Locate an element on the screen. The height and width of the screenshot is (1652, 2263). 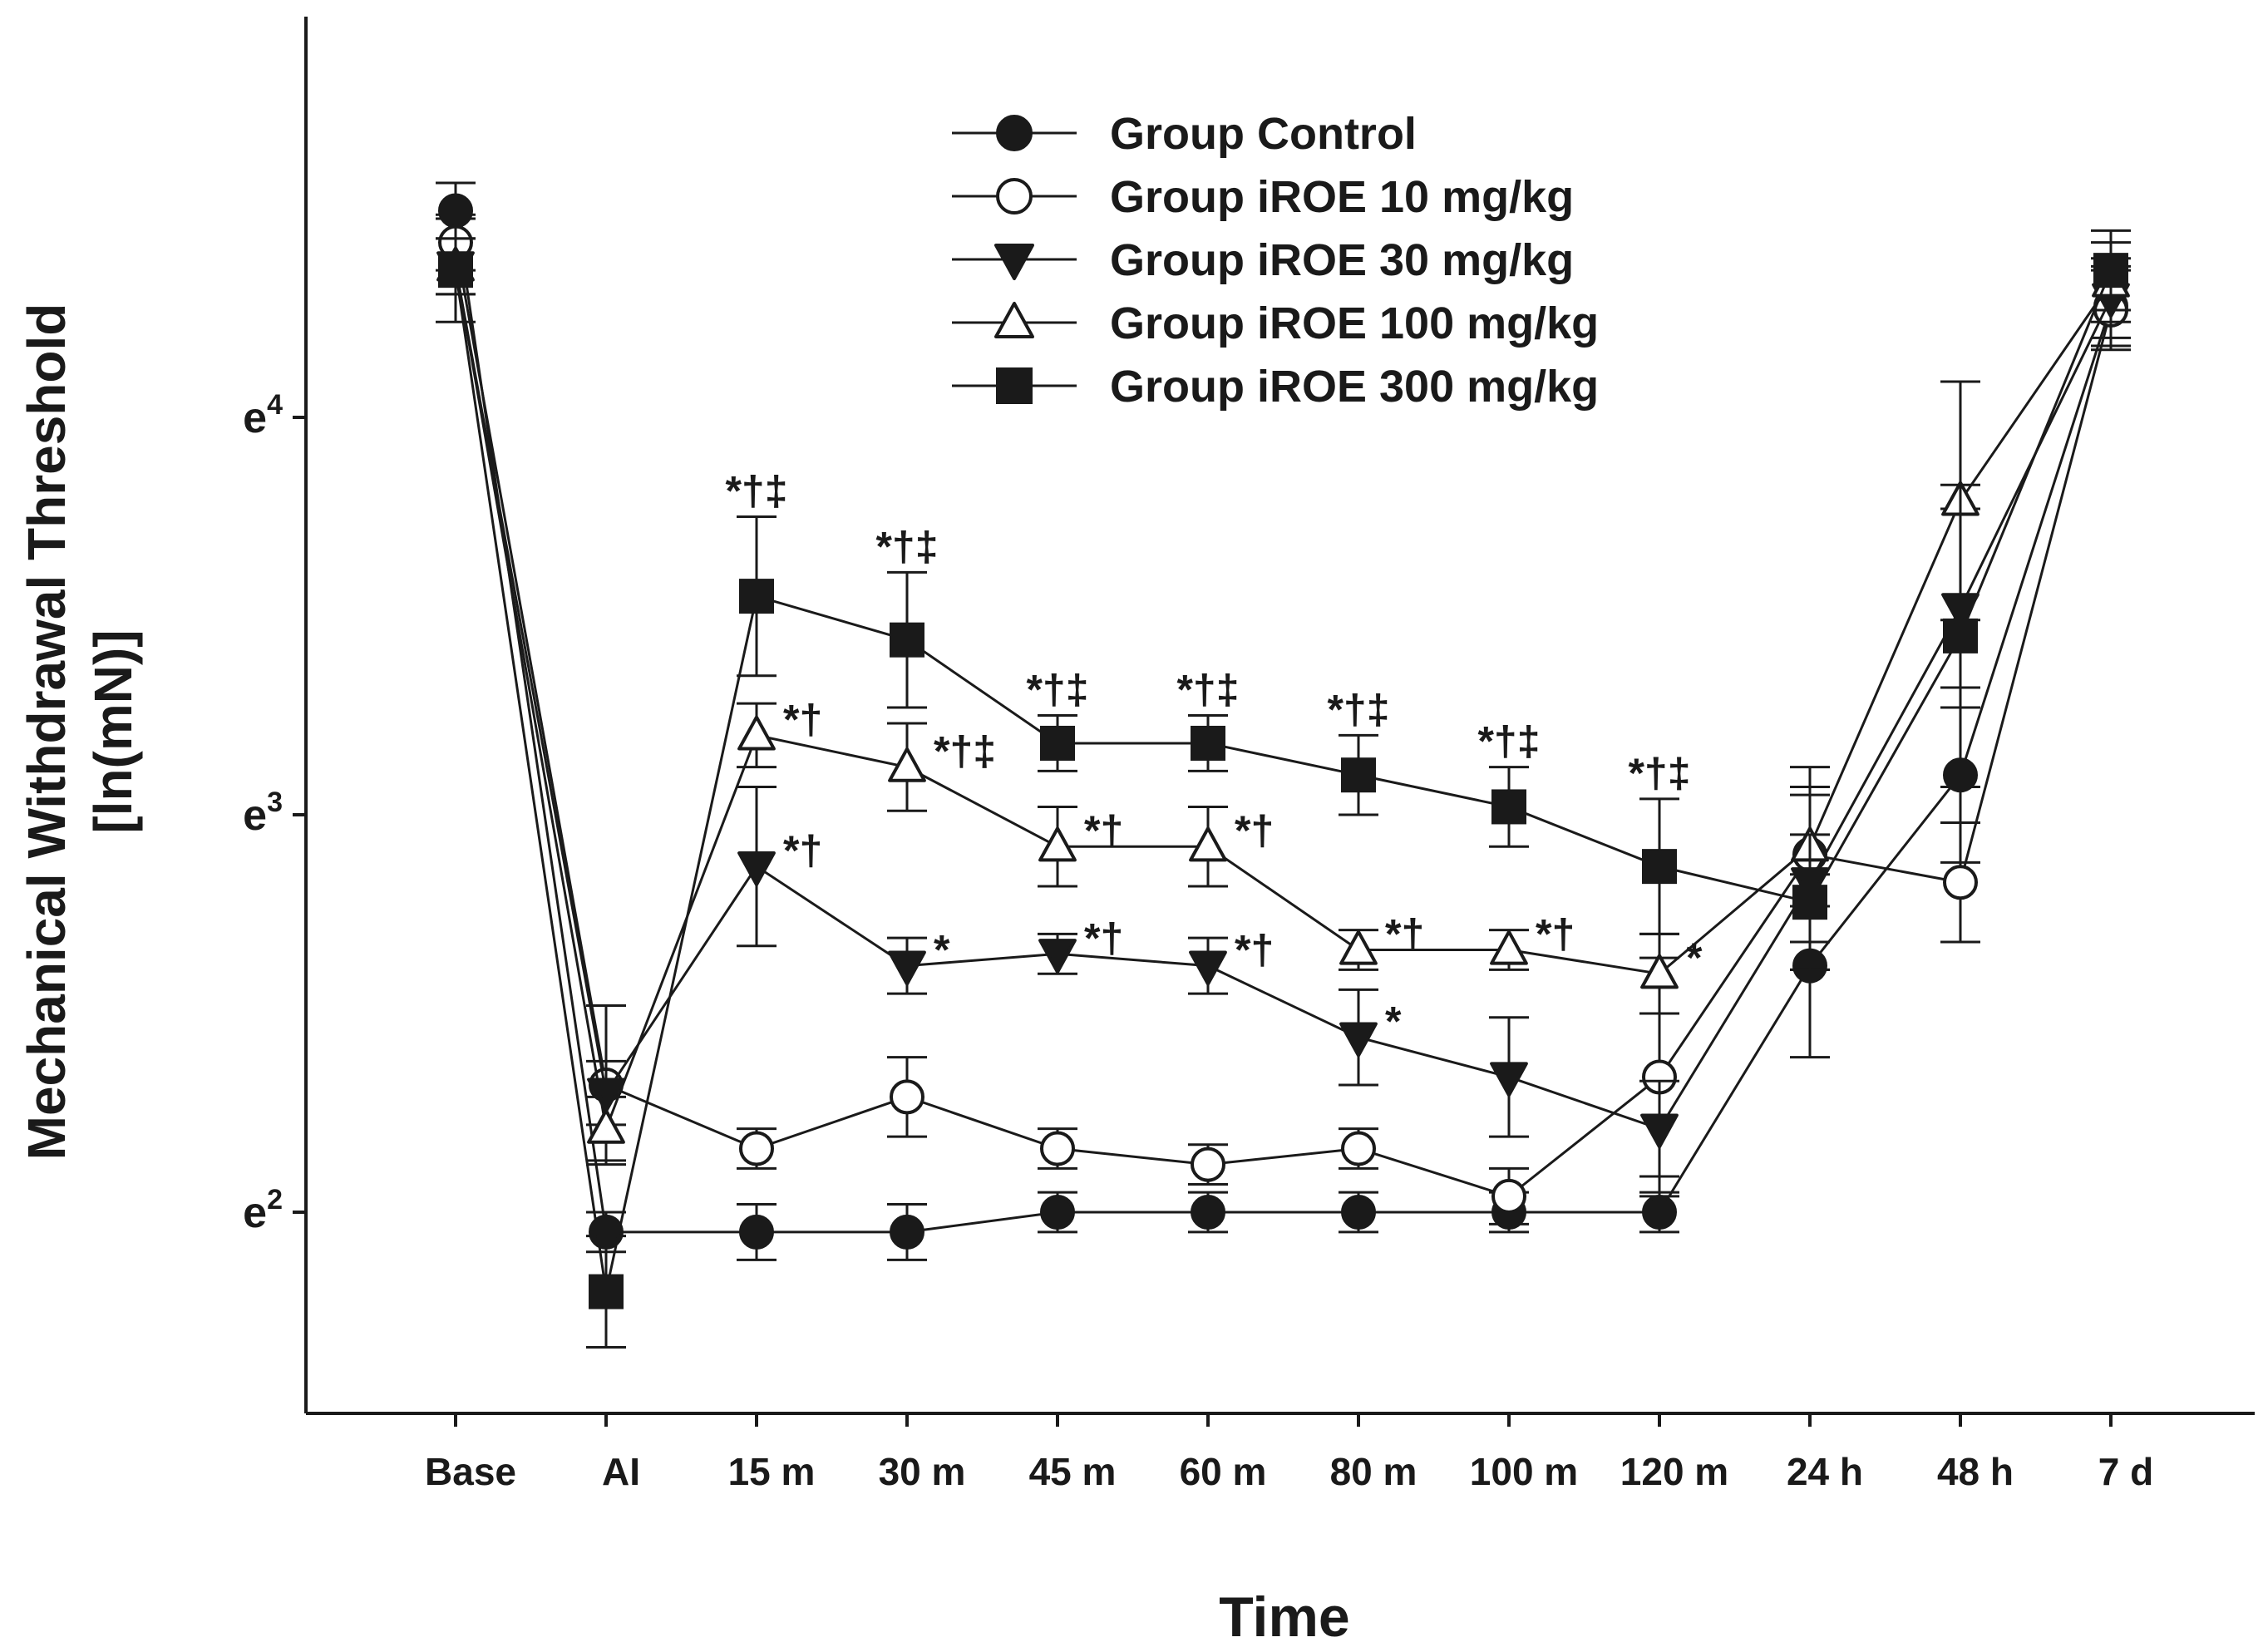
x-tick-label: 60 m is located at coordinates (1223, 1471).